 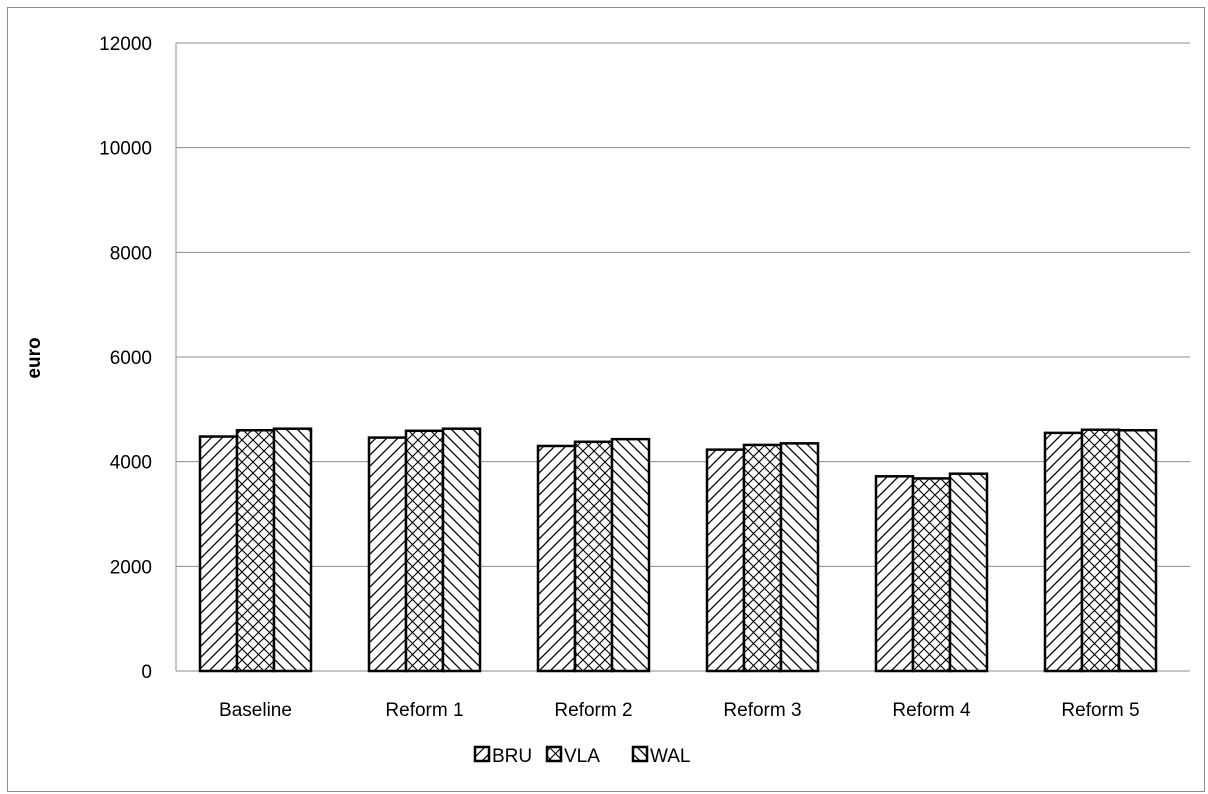 I want to click on y-tick-label: 0, so click(x=146, y=672).